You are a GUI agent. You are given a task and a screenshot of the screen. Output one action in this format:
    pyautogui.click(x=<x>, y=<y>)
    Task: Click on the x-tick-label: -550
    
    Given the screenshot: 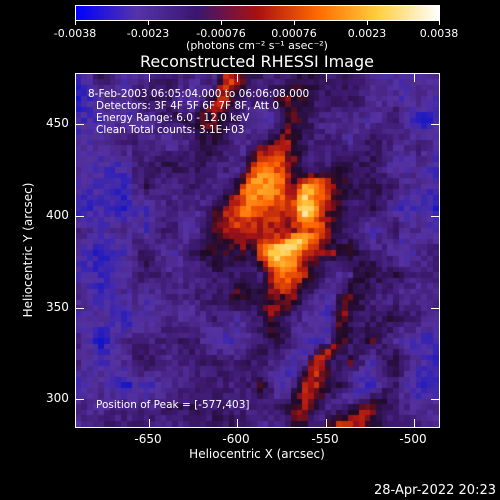 What is the action you would take?
    pyautogui.click(x=325, y=439)
    